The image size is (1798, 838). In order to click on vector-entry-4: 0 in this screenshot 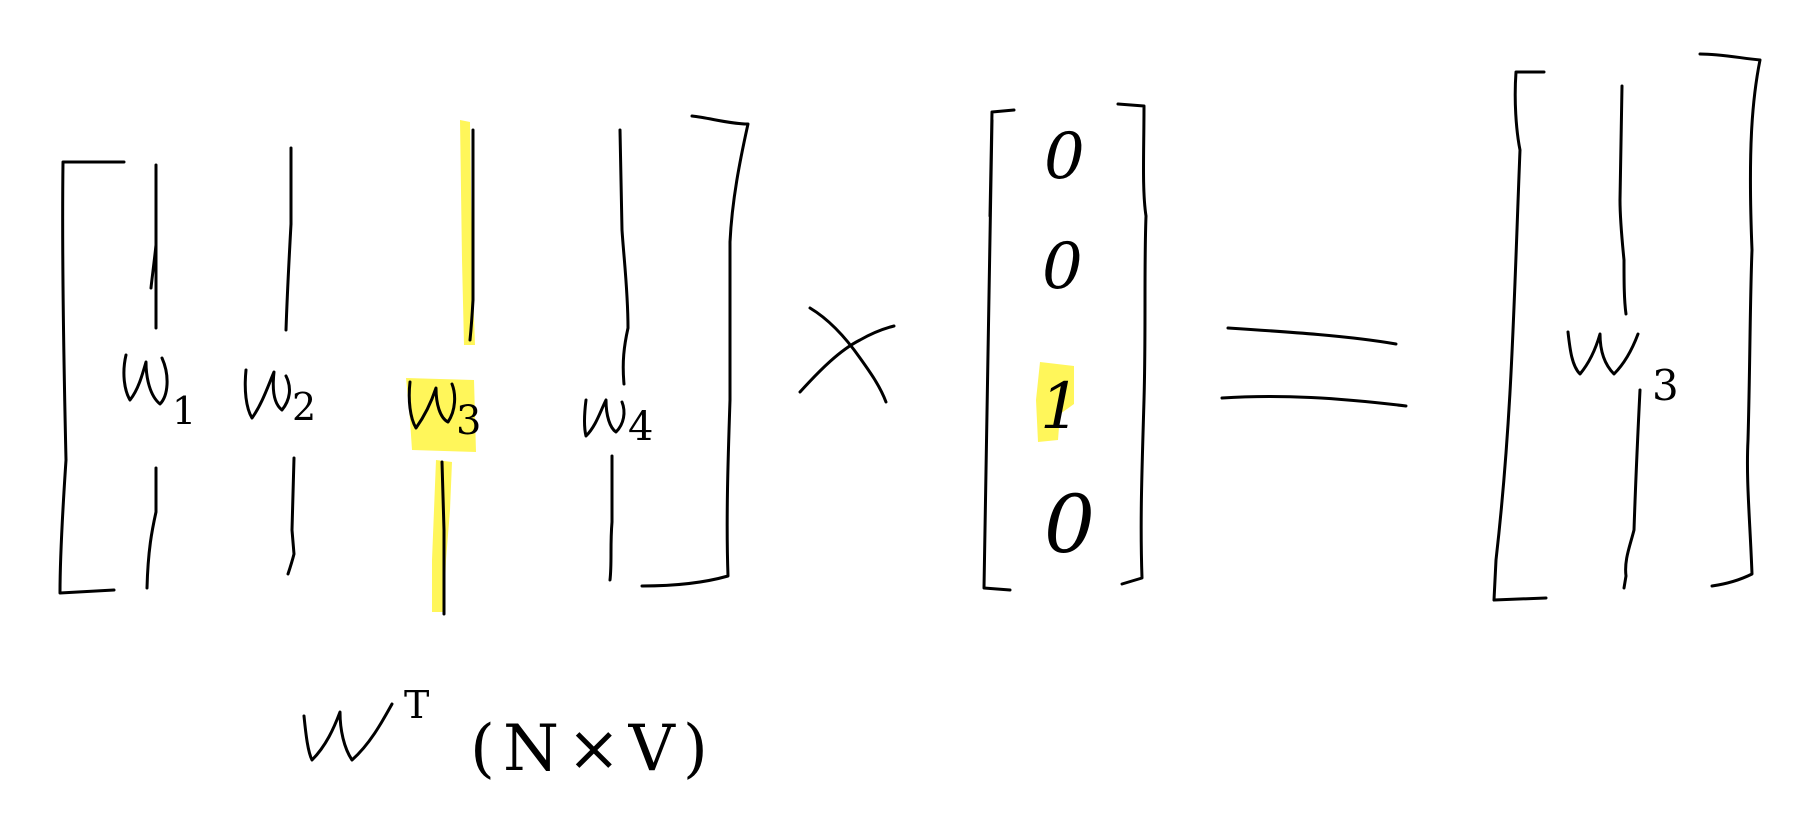, I will do `click(1069, 524)`.